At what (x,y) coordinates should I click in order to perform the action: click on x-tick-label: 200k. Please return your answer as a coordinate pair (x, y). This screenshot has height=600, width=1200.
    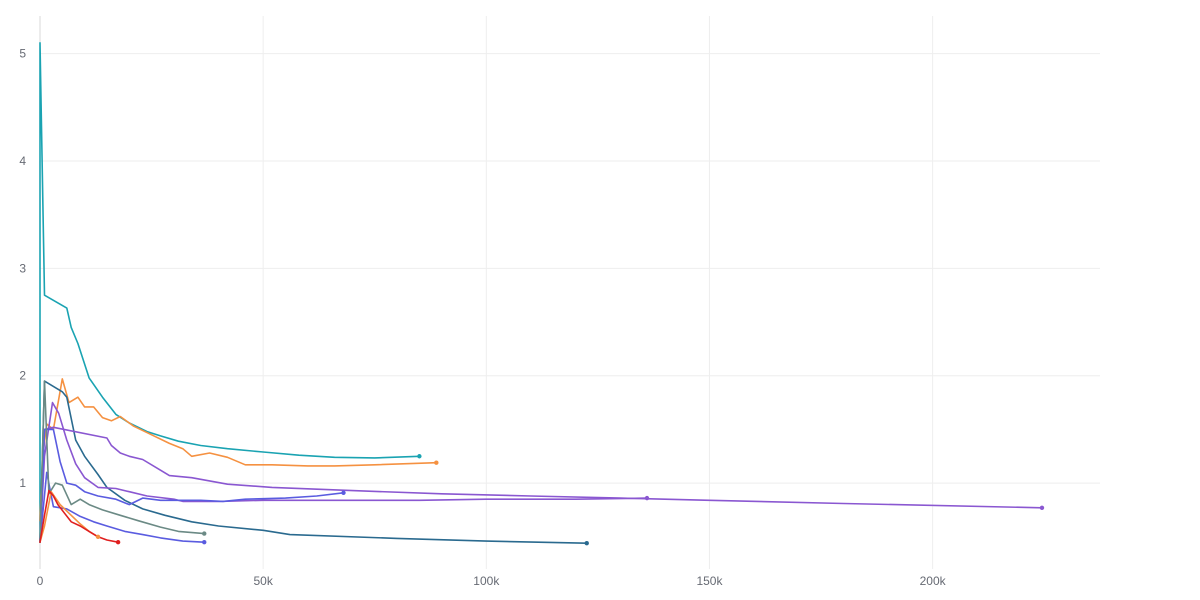
    Looking at the image, I should click on (933, 581).